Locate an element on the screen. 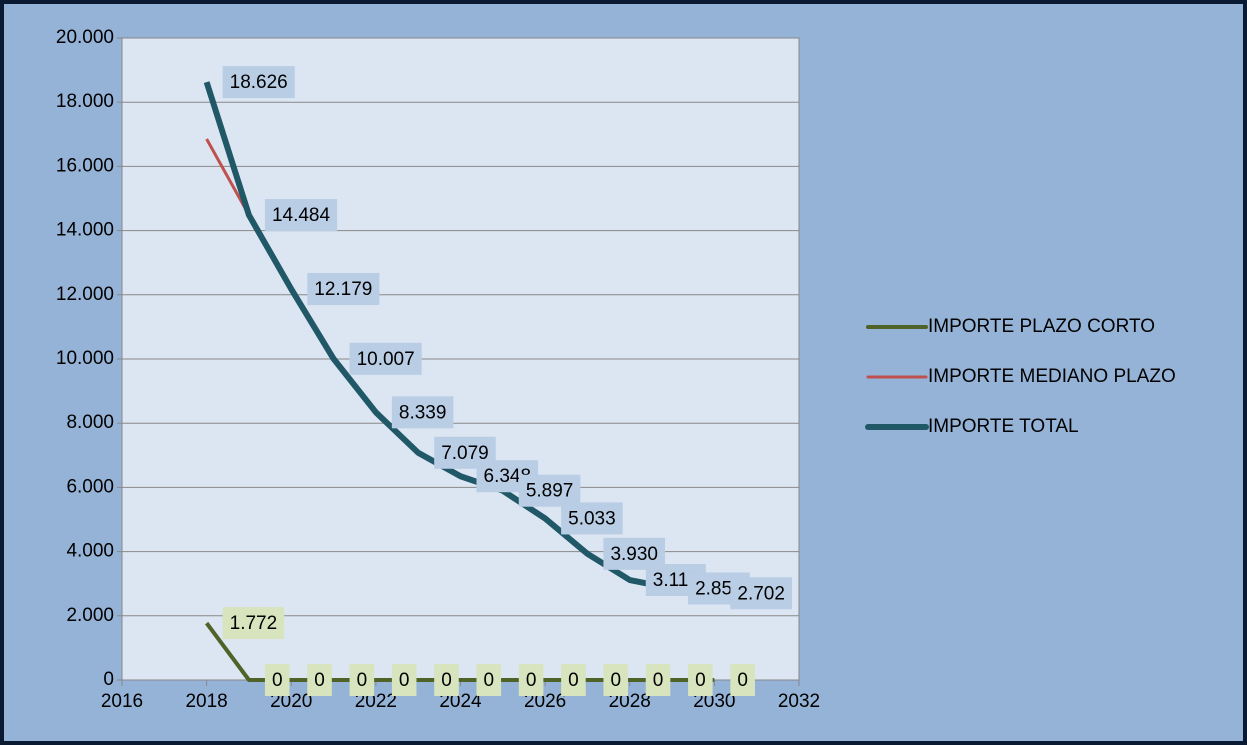 The image size is (1247, 745). y-tick-label: 4.000 is located at coordinates (90, 551).